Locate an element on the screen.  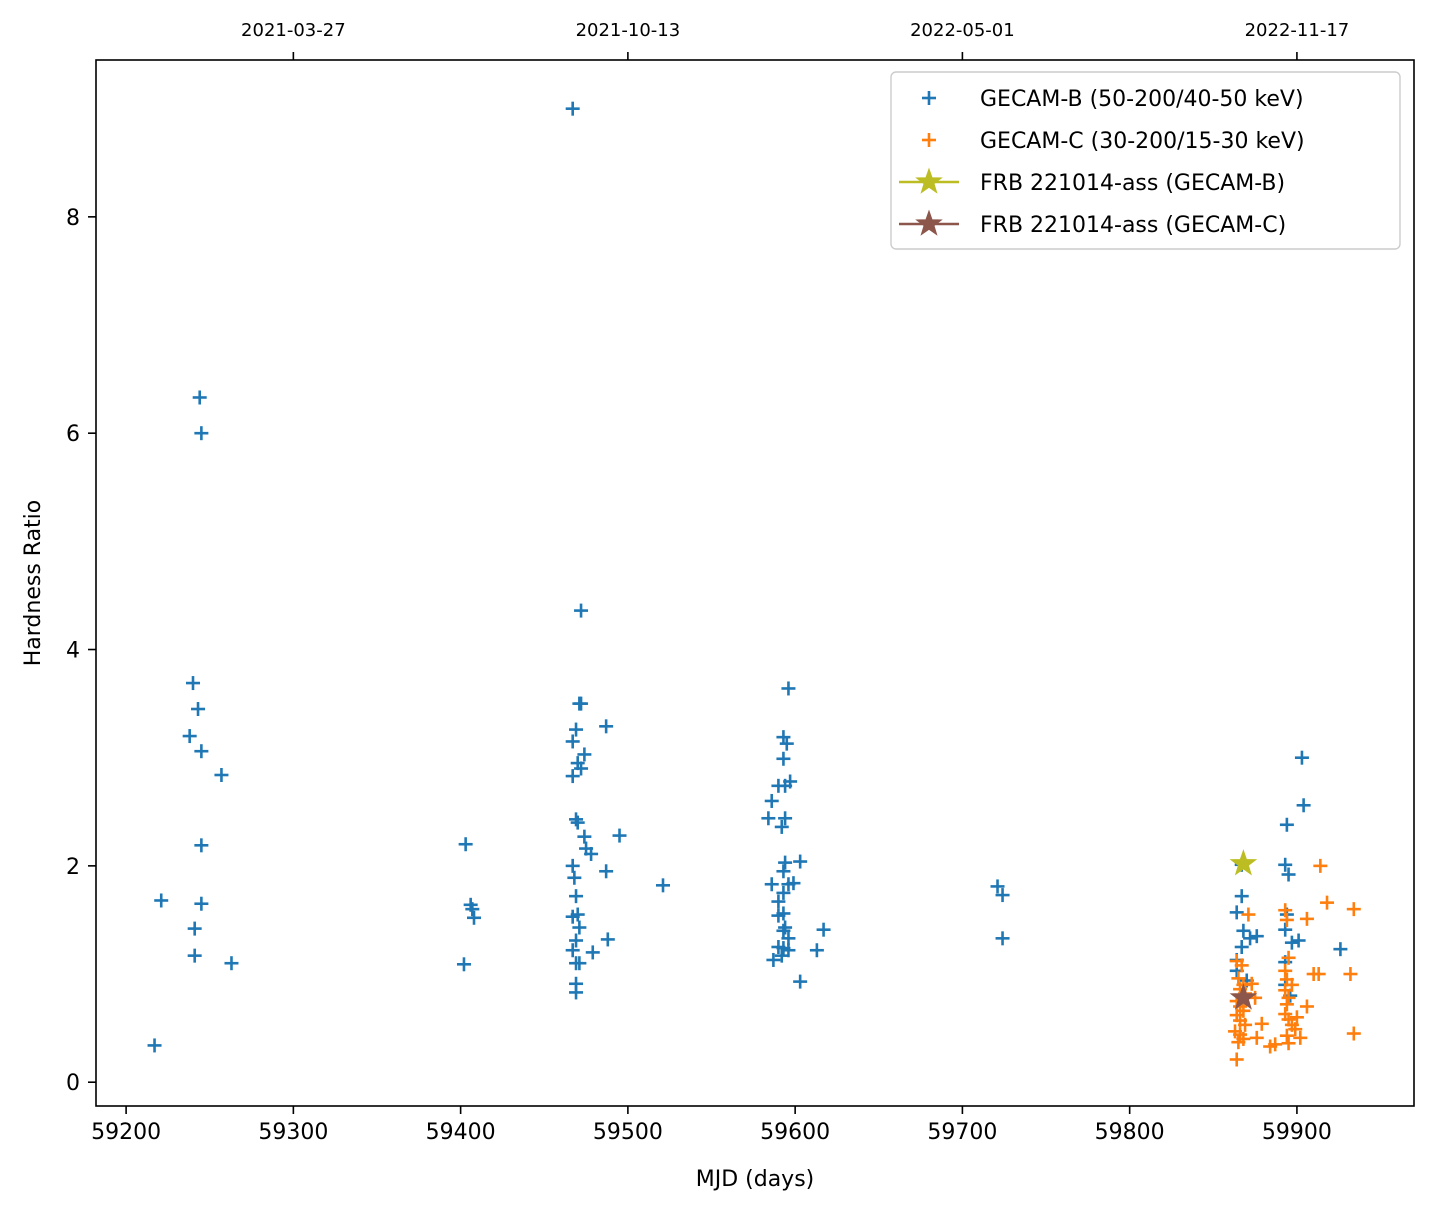
legend-entry-1: GECAM-B (50-200/40-50 keV) is located at coordinates (1113, 99).